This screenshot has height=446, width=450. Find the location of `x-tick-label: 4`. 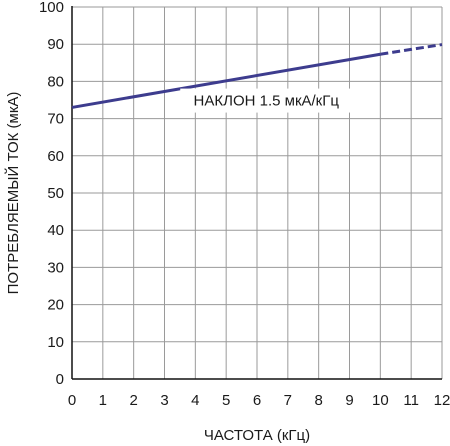

x-tick-label: 4 is located at coordinates (195, 400).